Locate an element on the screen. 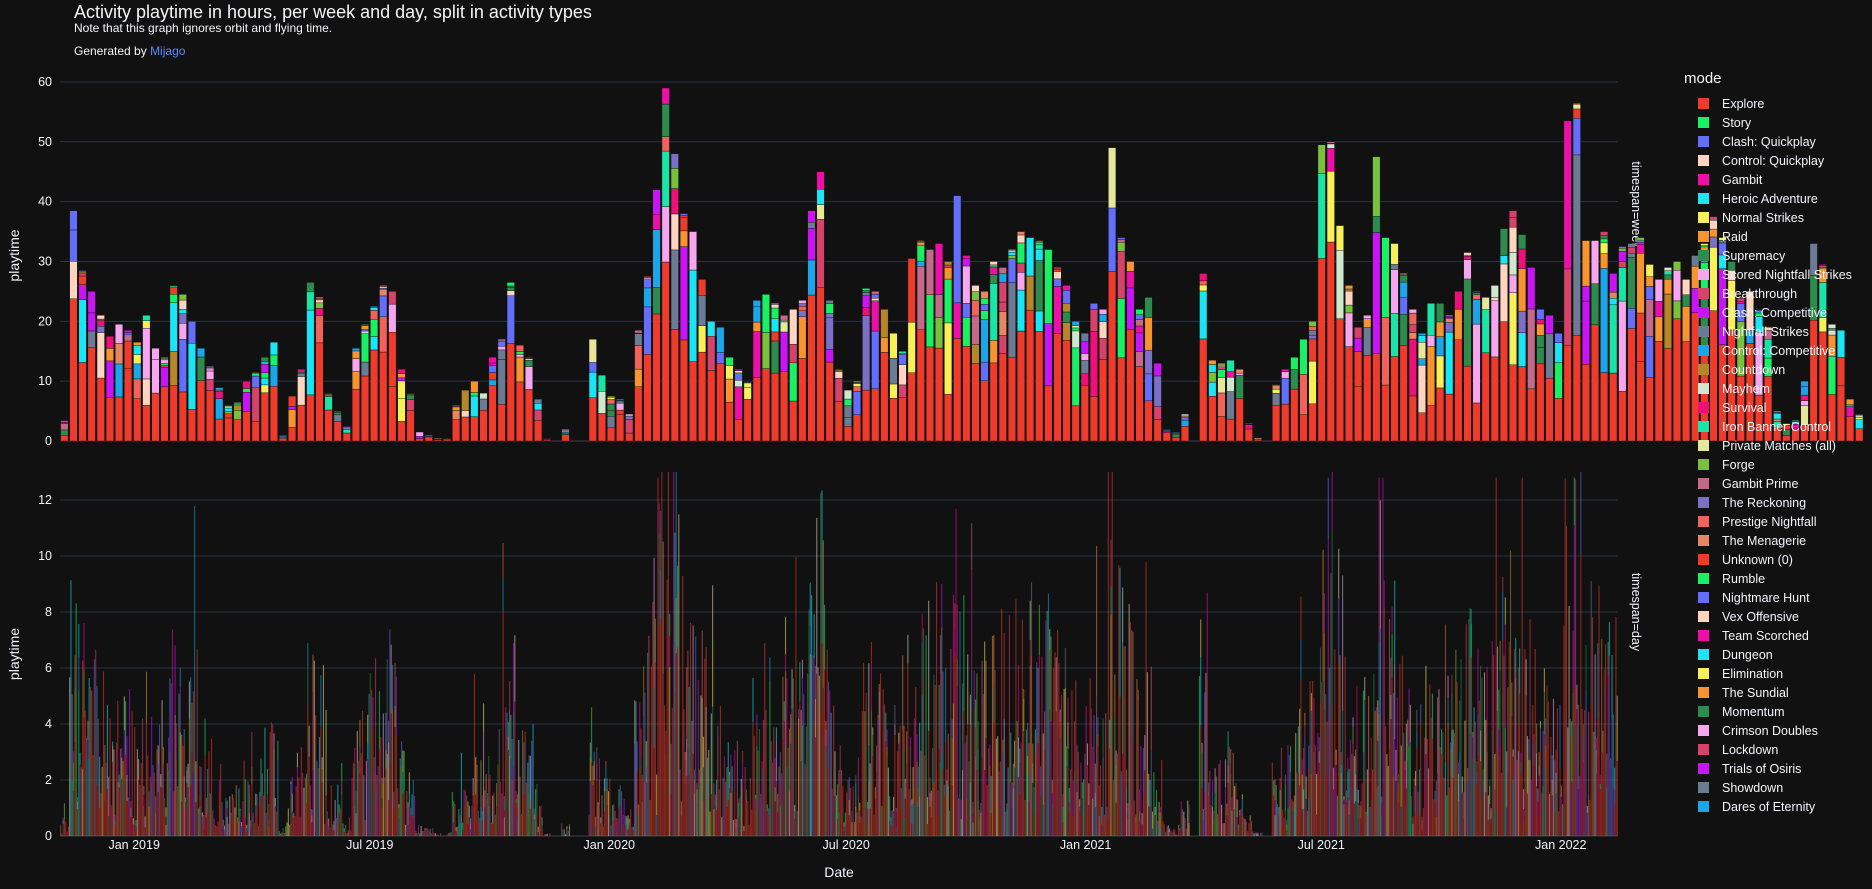 Image resolution: width=1872 pixels, height=889 pixels. legend-item: The Sundial is located at coordinates (1775, 692).